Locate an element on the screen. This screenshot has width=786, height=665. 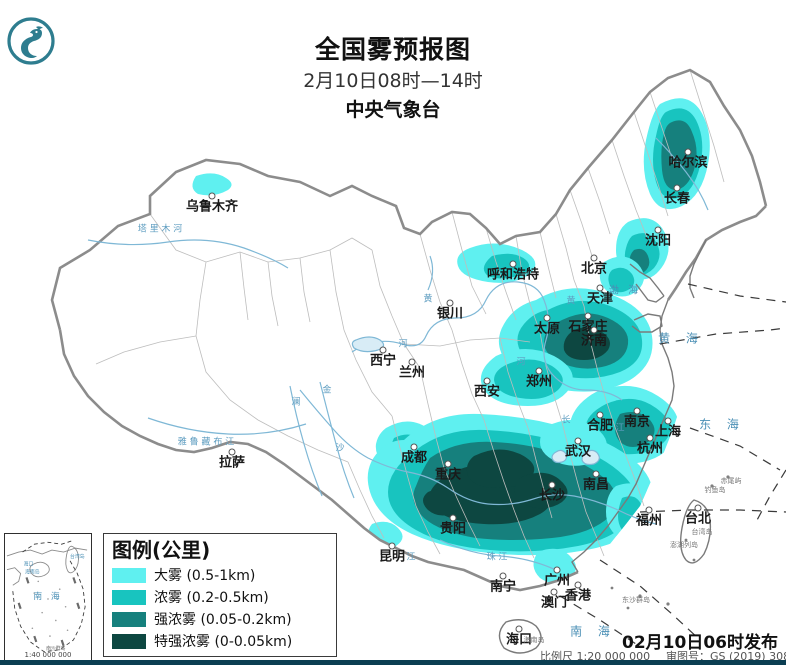
city-label: 台北 is located at coordinates (698, 519).